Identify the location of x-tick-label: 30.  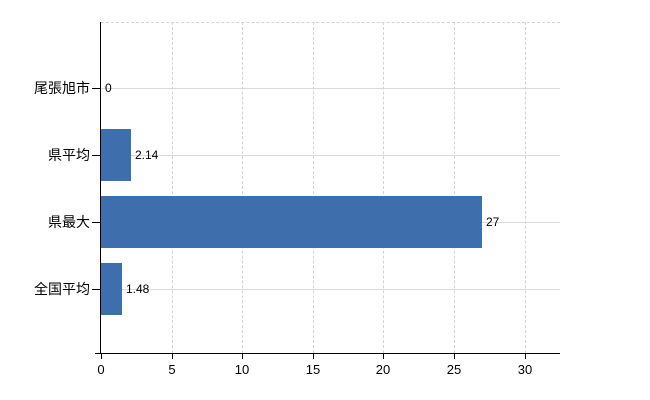
(525, 369).